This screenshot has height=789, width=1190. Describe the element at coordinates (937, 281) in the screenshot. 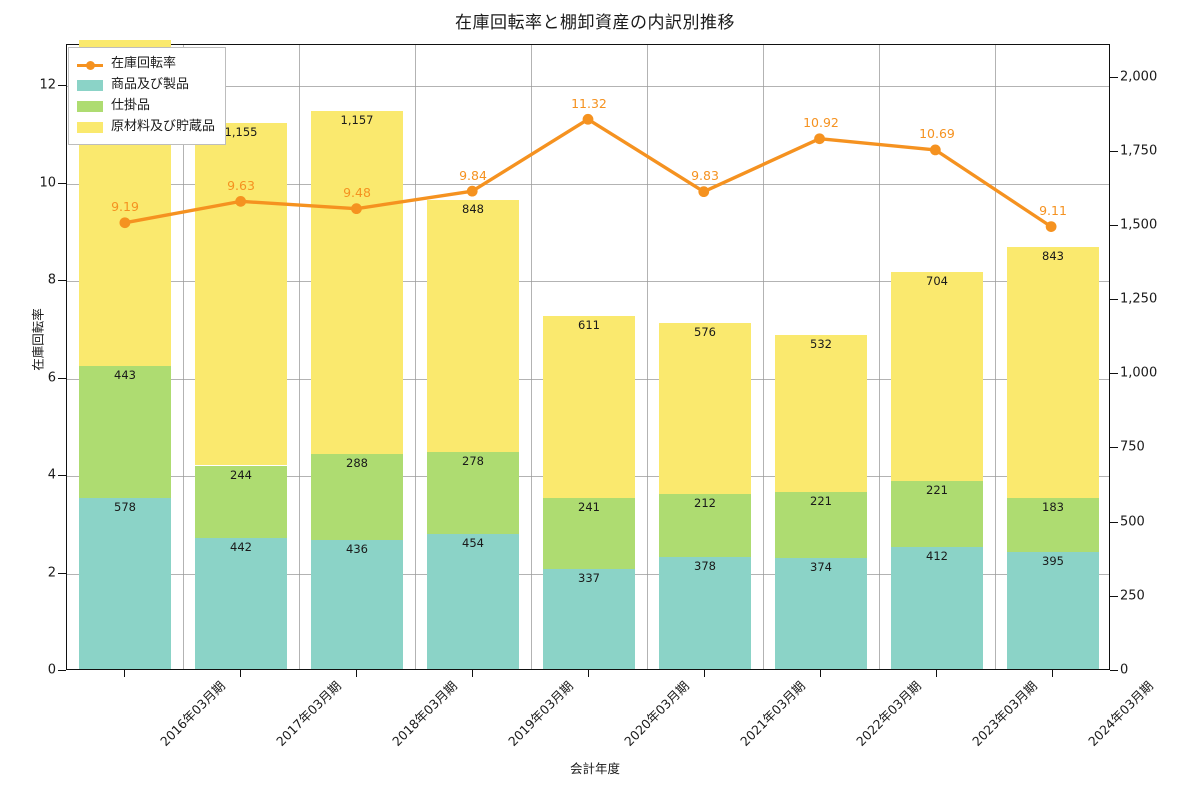

I see `bar-segment-label: 704` at that location.